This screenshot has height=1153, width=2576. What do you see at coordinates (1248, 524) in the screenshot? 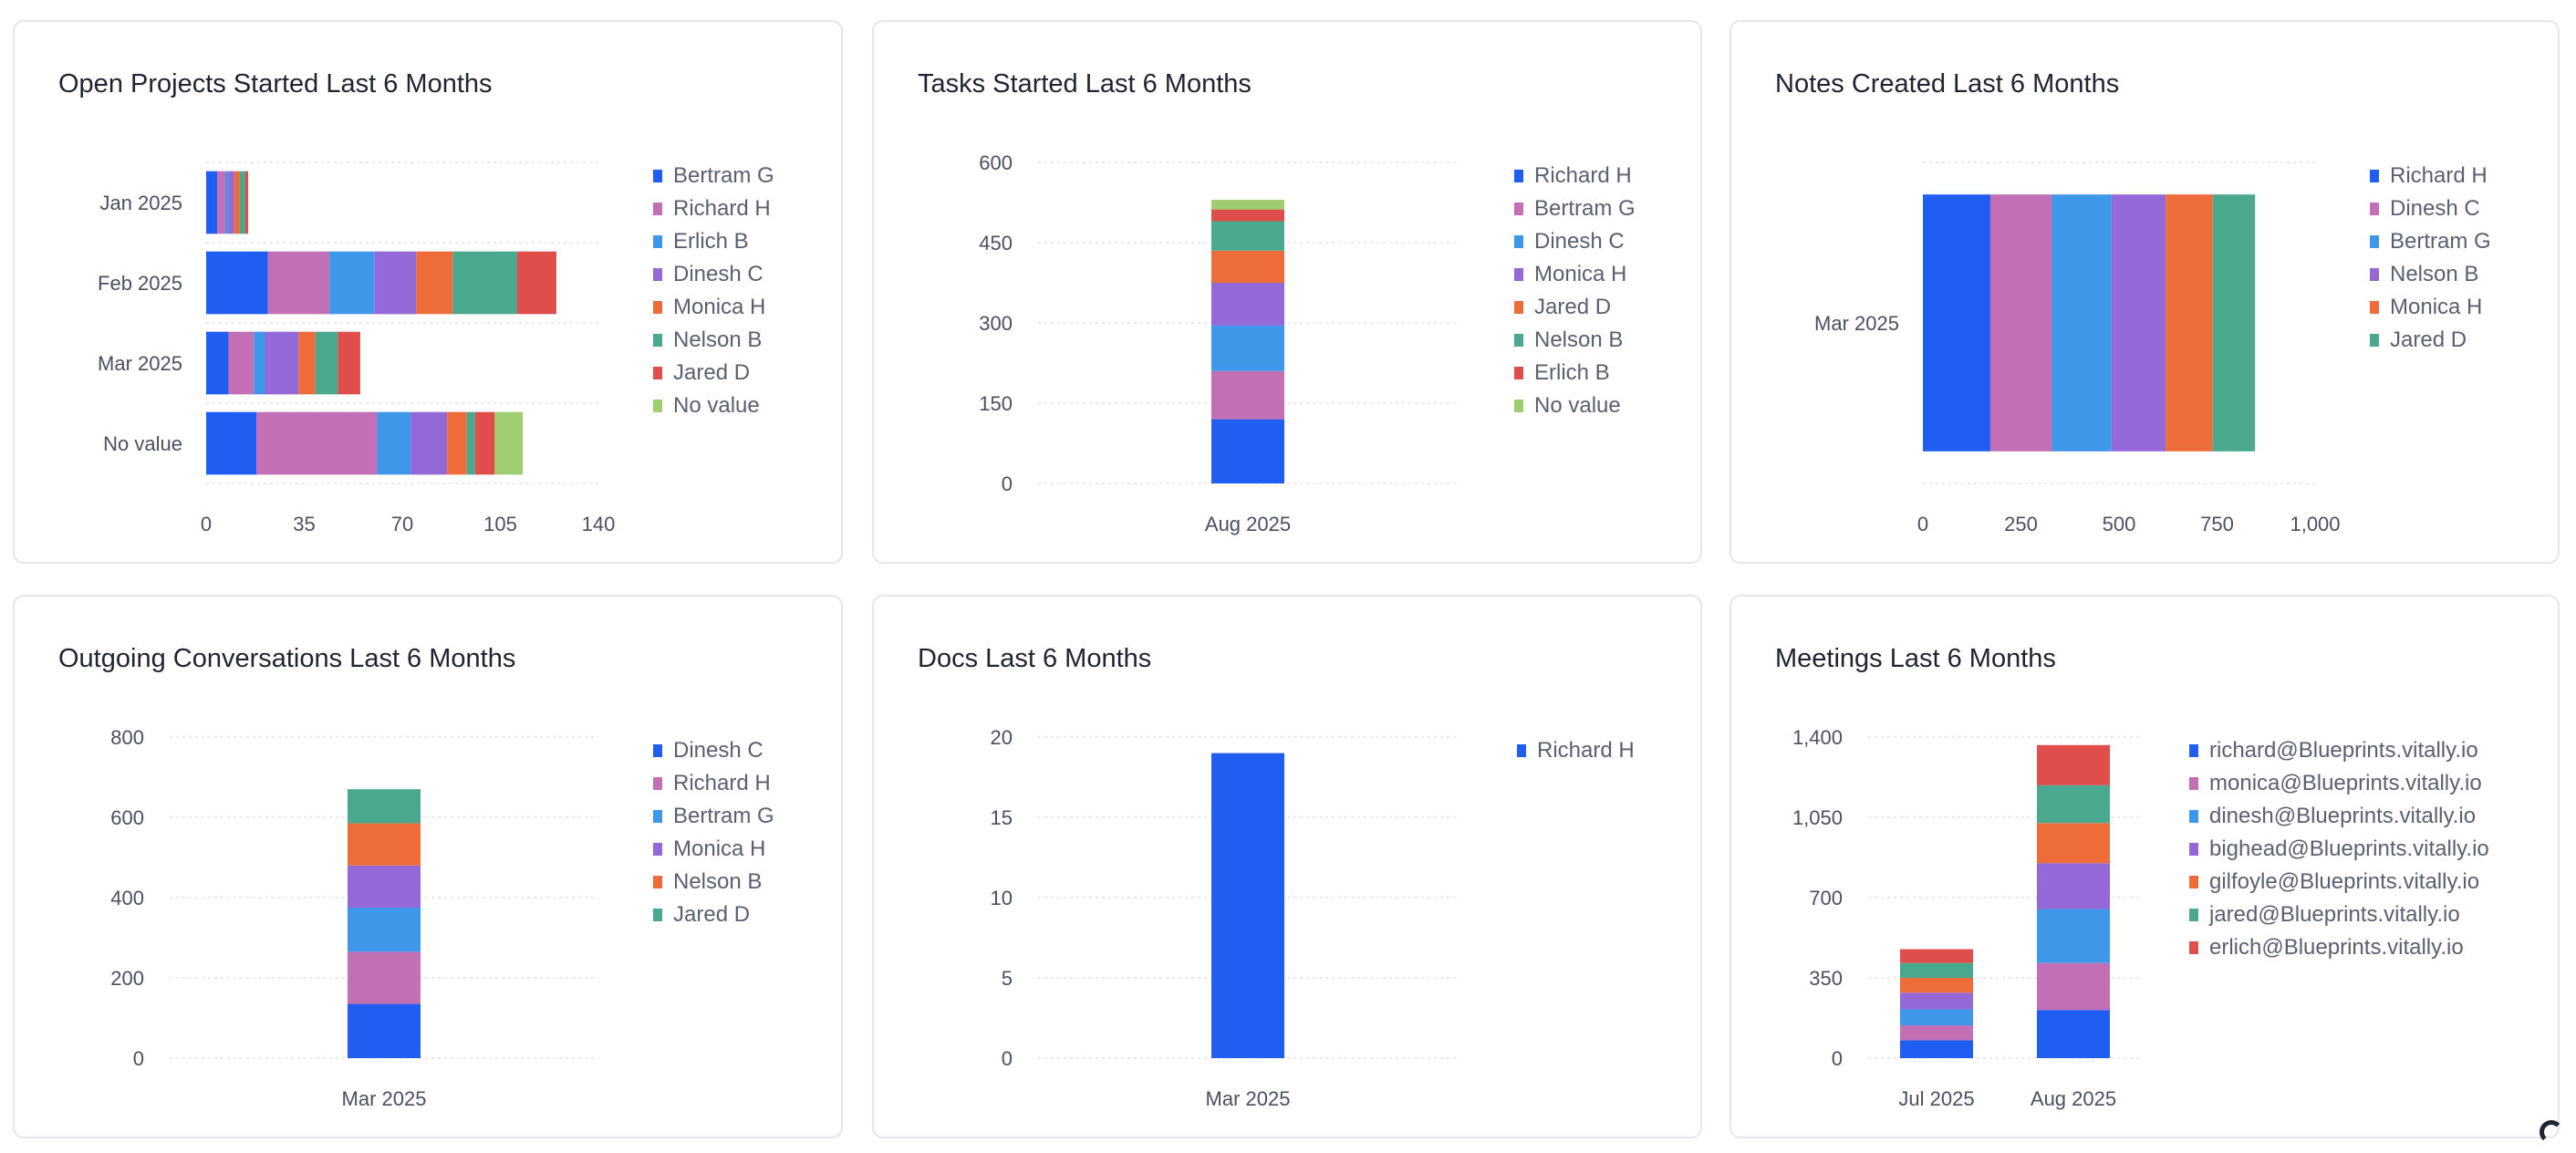
I see `x-category-label: Aug 2025` at bounding box center [1248, 524].